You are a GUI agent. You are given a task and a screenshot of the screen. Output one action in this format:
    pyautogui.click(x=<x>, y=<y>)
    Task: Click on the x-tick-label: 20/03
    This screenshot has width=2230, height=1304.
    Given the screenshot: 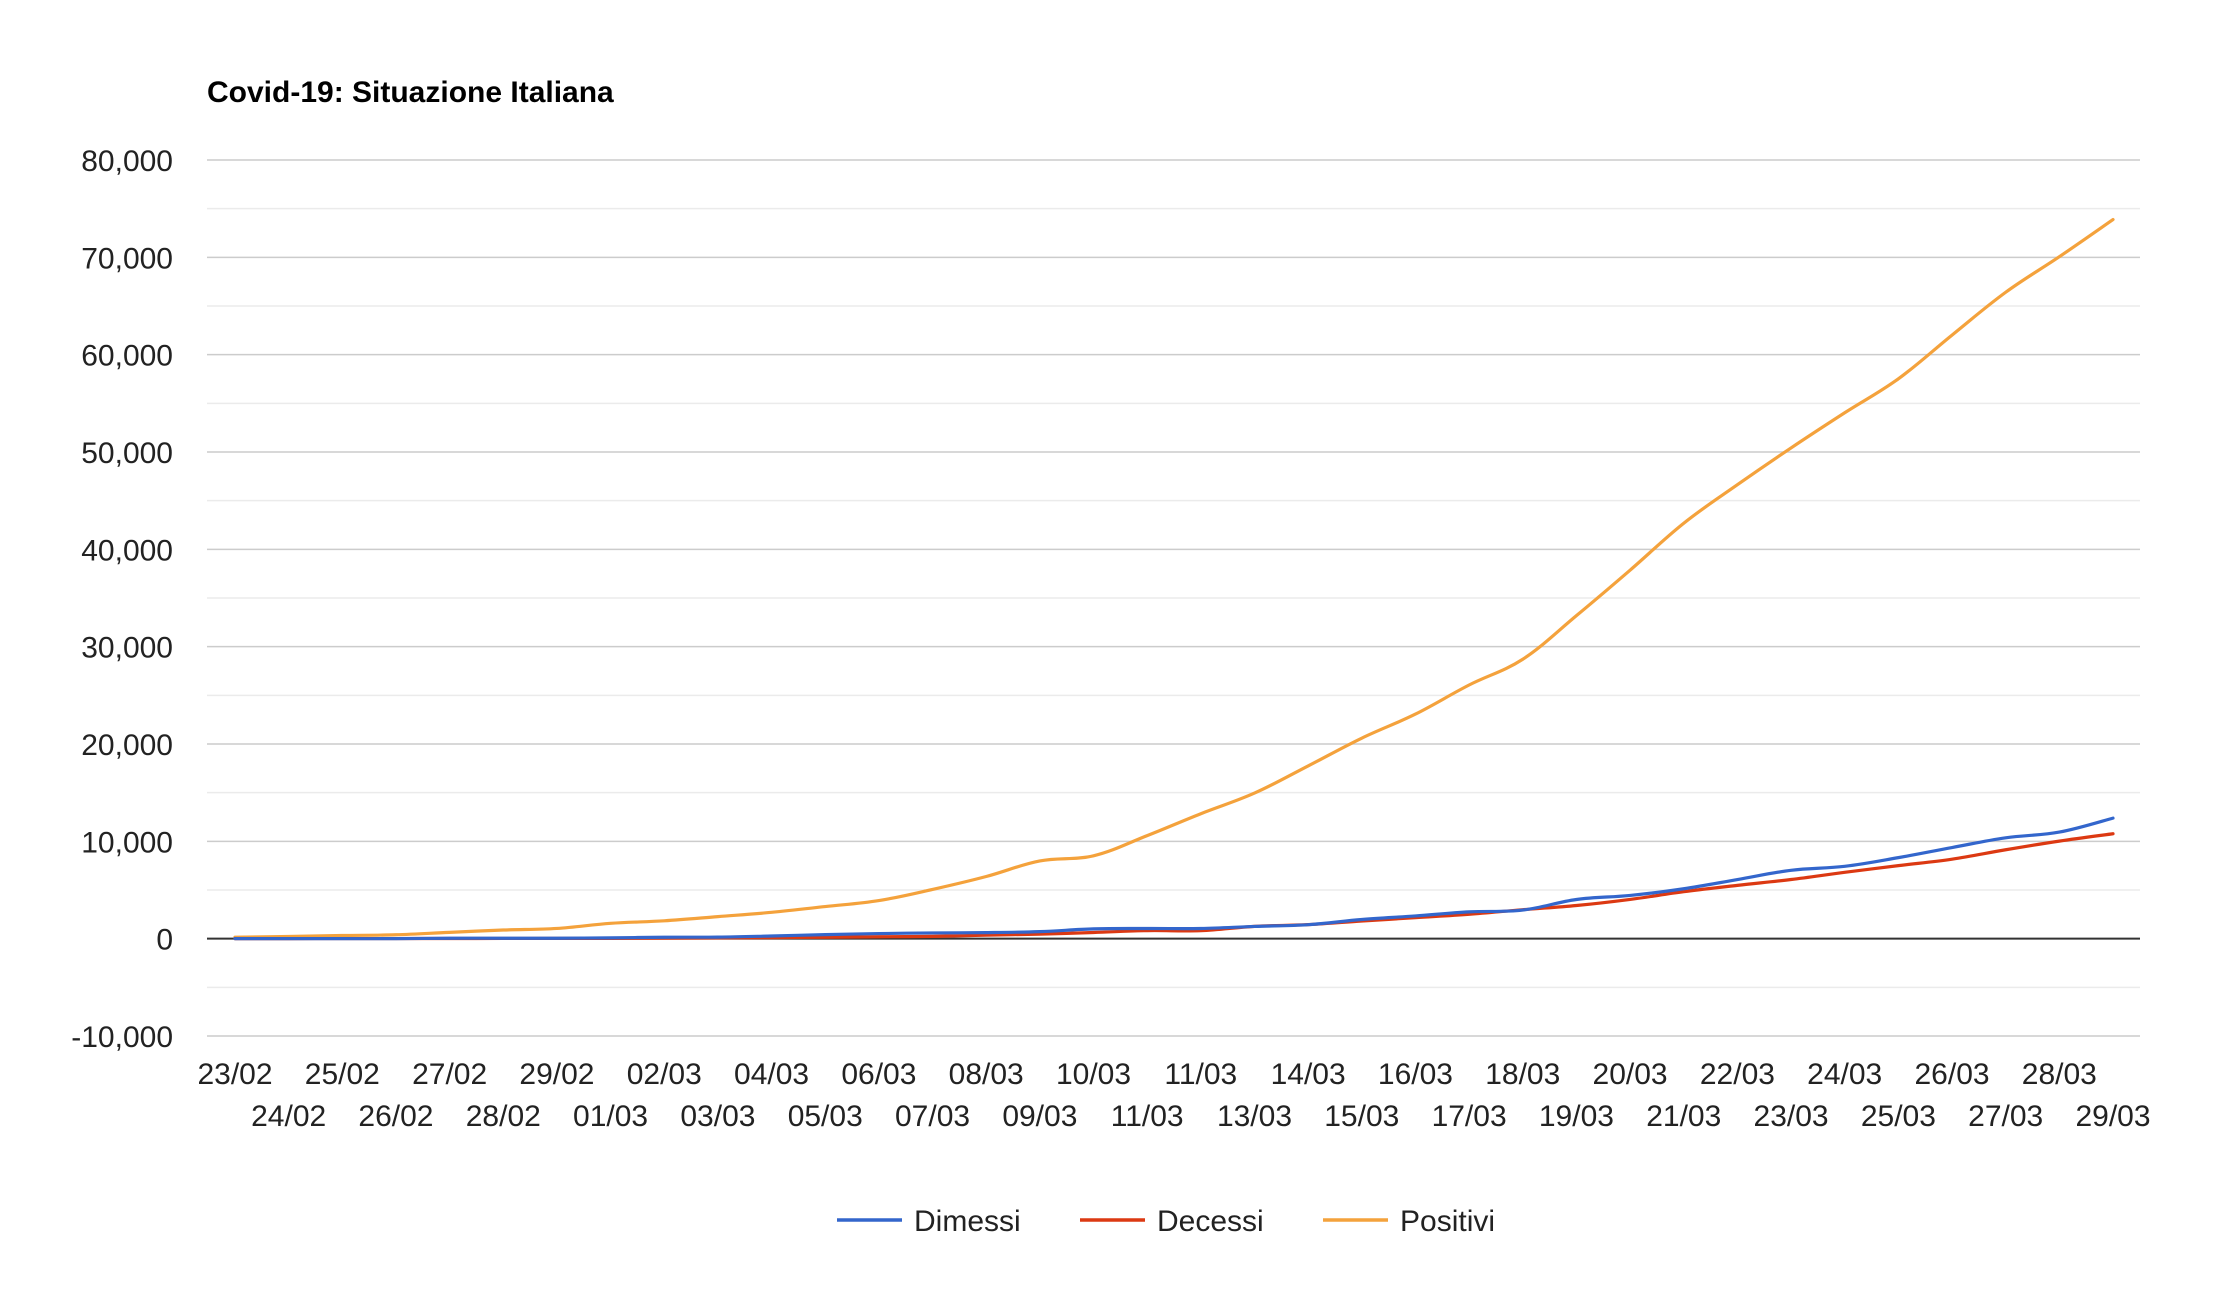 What is the action you would take?
    pyautogui.click(x=1630, y=1074)
    